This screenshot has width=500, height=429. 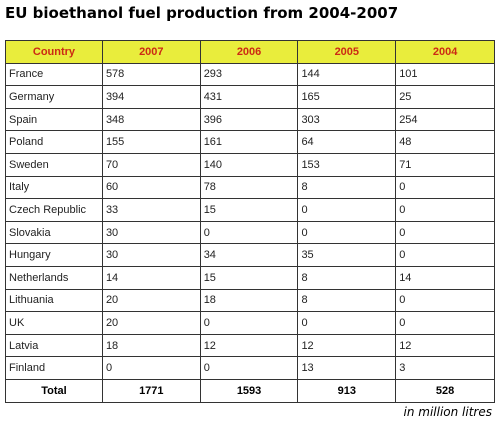 What do you see at coordinates (151, 119) in the screenshot?
I see `cell-2007: 348` at bounding box center [151, 119].